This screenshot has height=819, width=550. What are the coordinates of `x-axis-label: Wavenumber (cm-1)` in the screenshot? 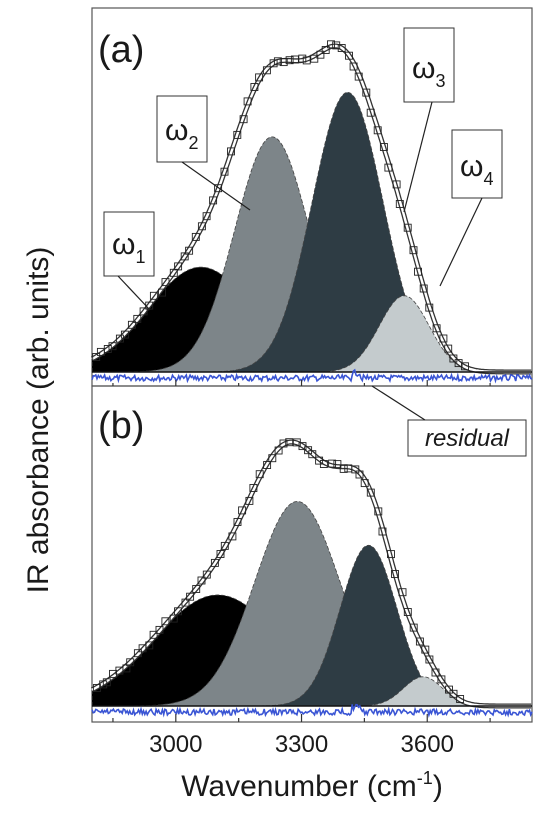 It's located at (312, 785).